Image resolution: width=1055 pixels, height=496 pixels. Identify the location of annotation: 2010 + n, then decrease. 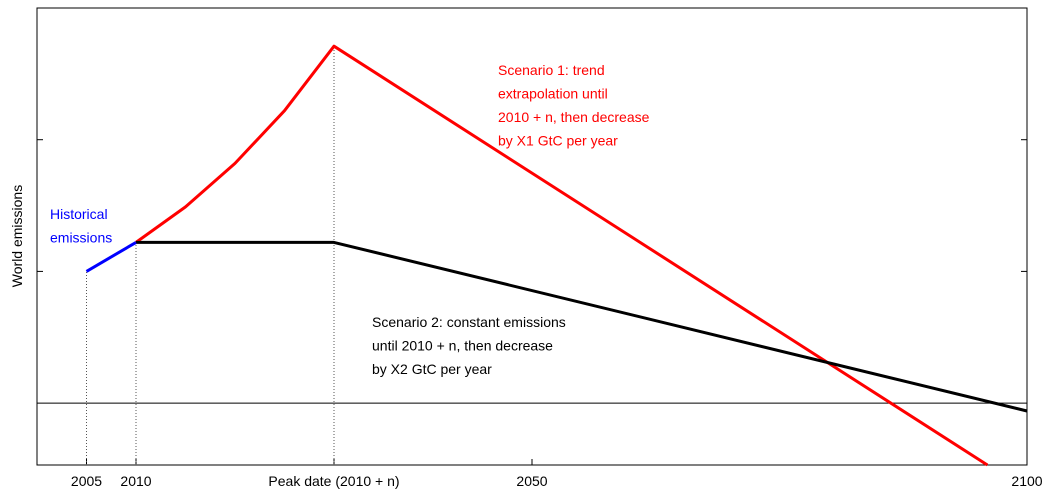
(574, 117).